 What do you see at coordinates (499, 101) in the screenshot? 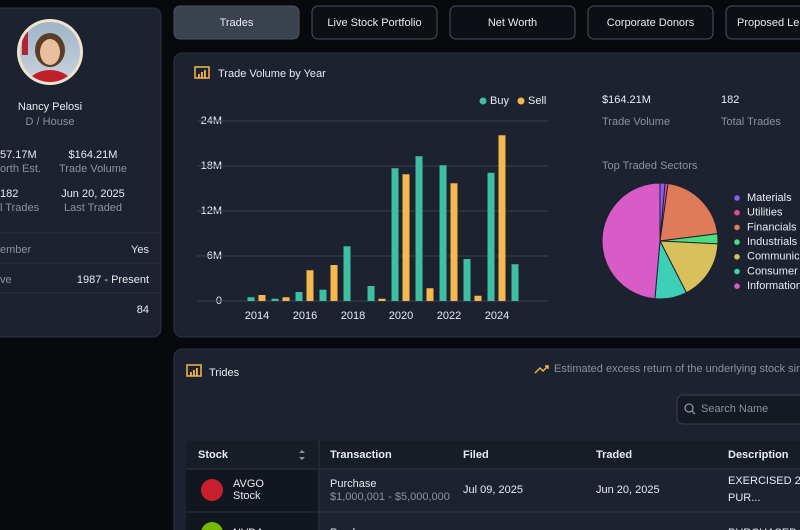
I see `legend-label: Buy` at bounding box center [499, 101].